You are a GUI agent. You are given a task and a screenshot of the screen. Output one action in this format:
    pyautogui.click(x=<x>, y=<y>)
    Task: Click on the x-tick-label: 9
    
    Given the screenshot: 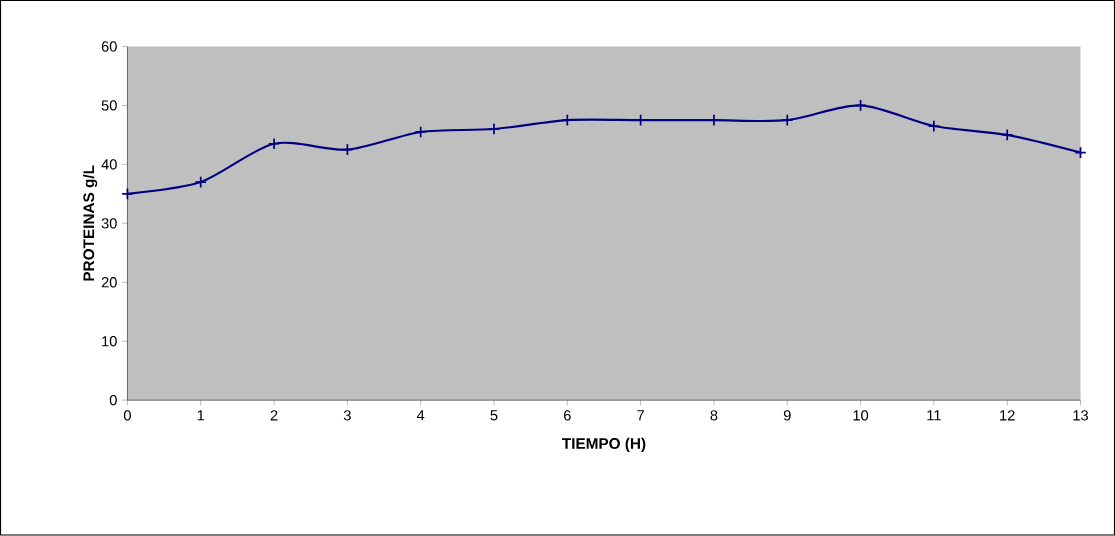 What is the action you would take?
    pyautogui.click(x=787, y=415)
    